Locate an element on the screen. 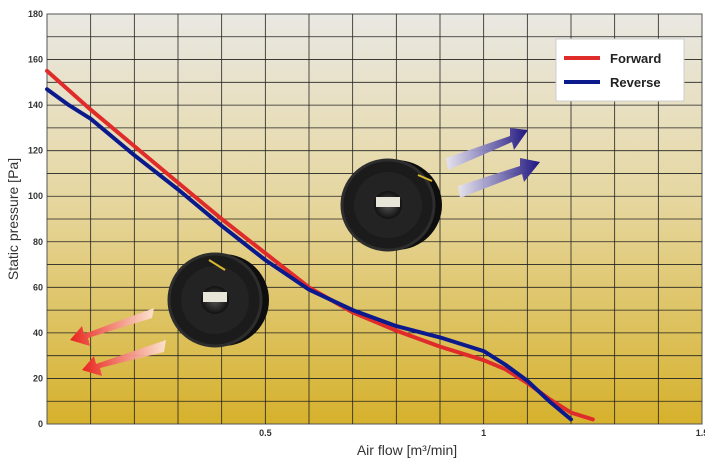 This screenshot has width=705, height=462. legend: Forward Reverse is located at coordinates (620, 70).